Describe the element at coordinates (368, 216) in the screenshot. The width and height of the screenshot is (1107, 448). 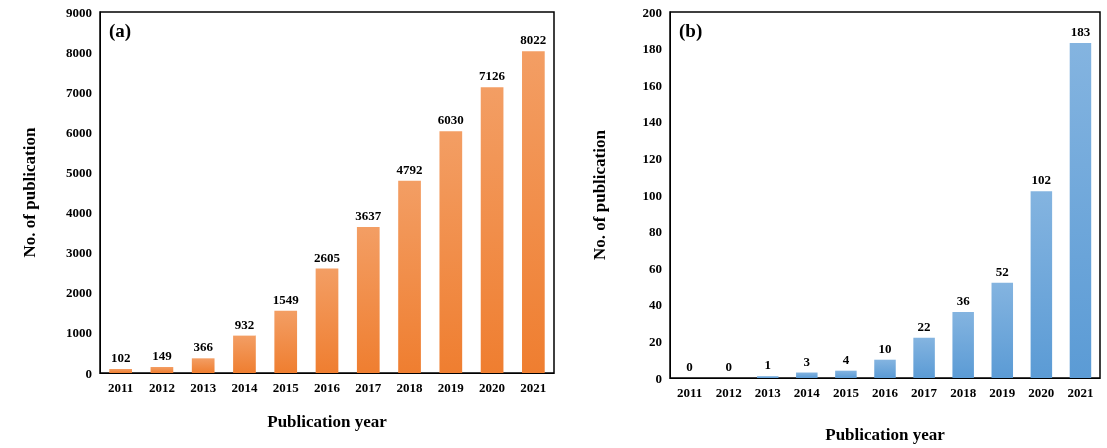
I see `data-label: 3637` at that location.